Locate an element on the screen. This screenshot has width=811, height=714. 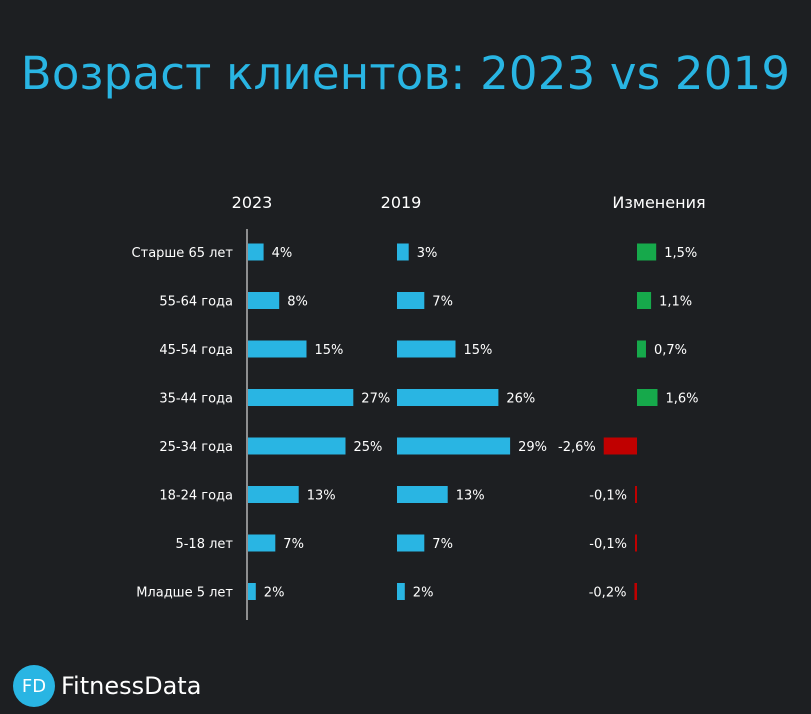
category-label: 5-18 лет is located at coordinates (204, 544).